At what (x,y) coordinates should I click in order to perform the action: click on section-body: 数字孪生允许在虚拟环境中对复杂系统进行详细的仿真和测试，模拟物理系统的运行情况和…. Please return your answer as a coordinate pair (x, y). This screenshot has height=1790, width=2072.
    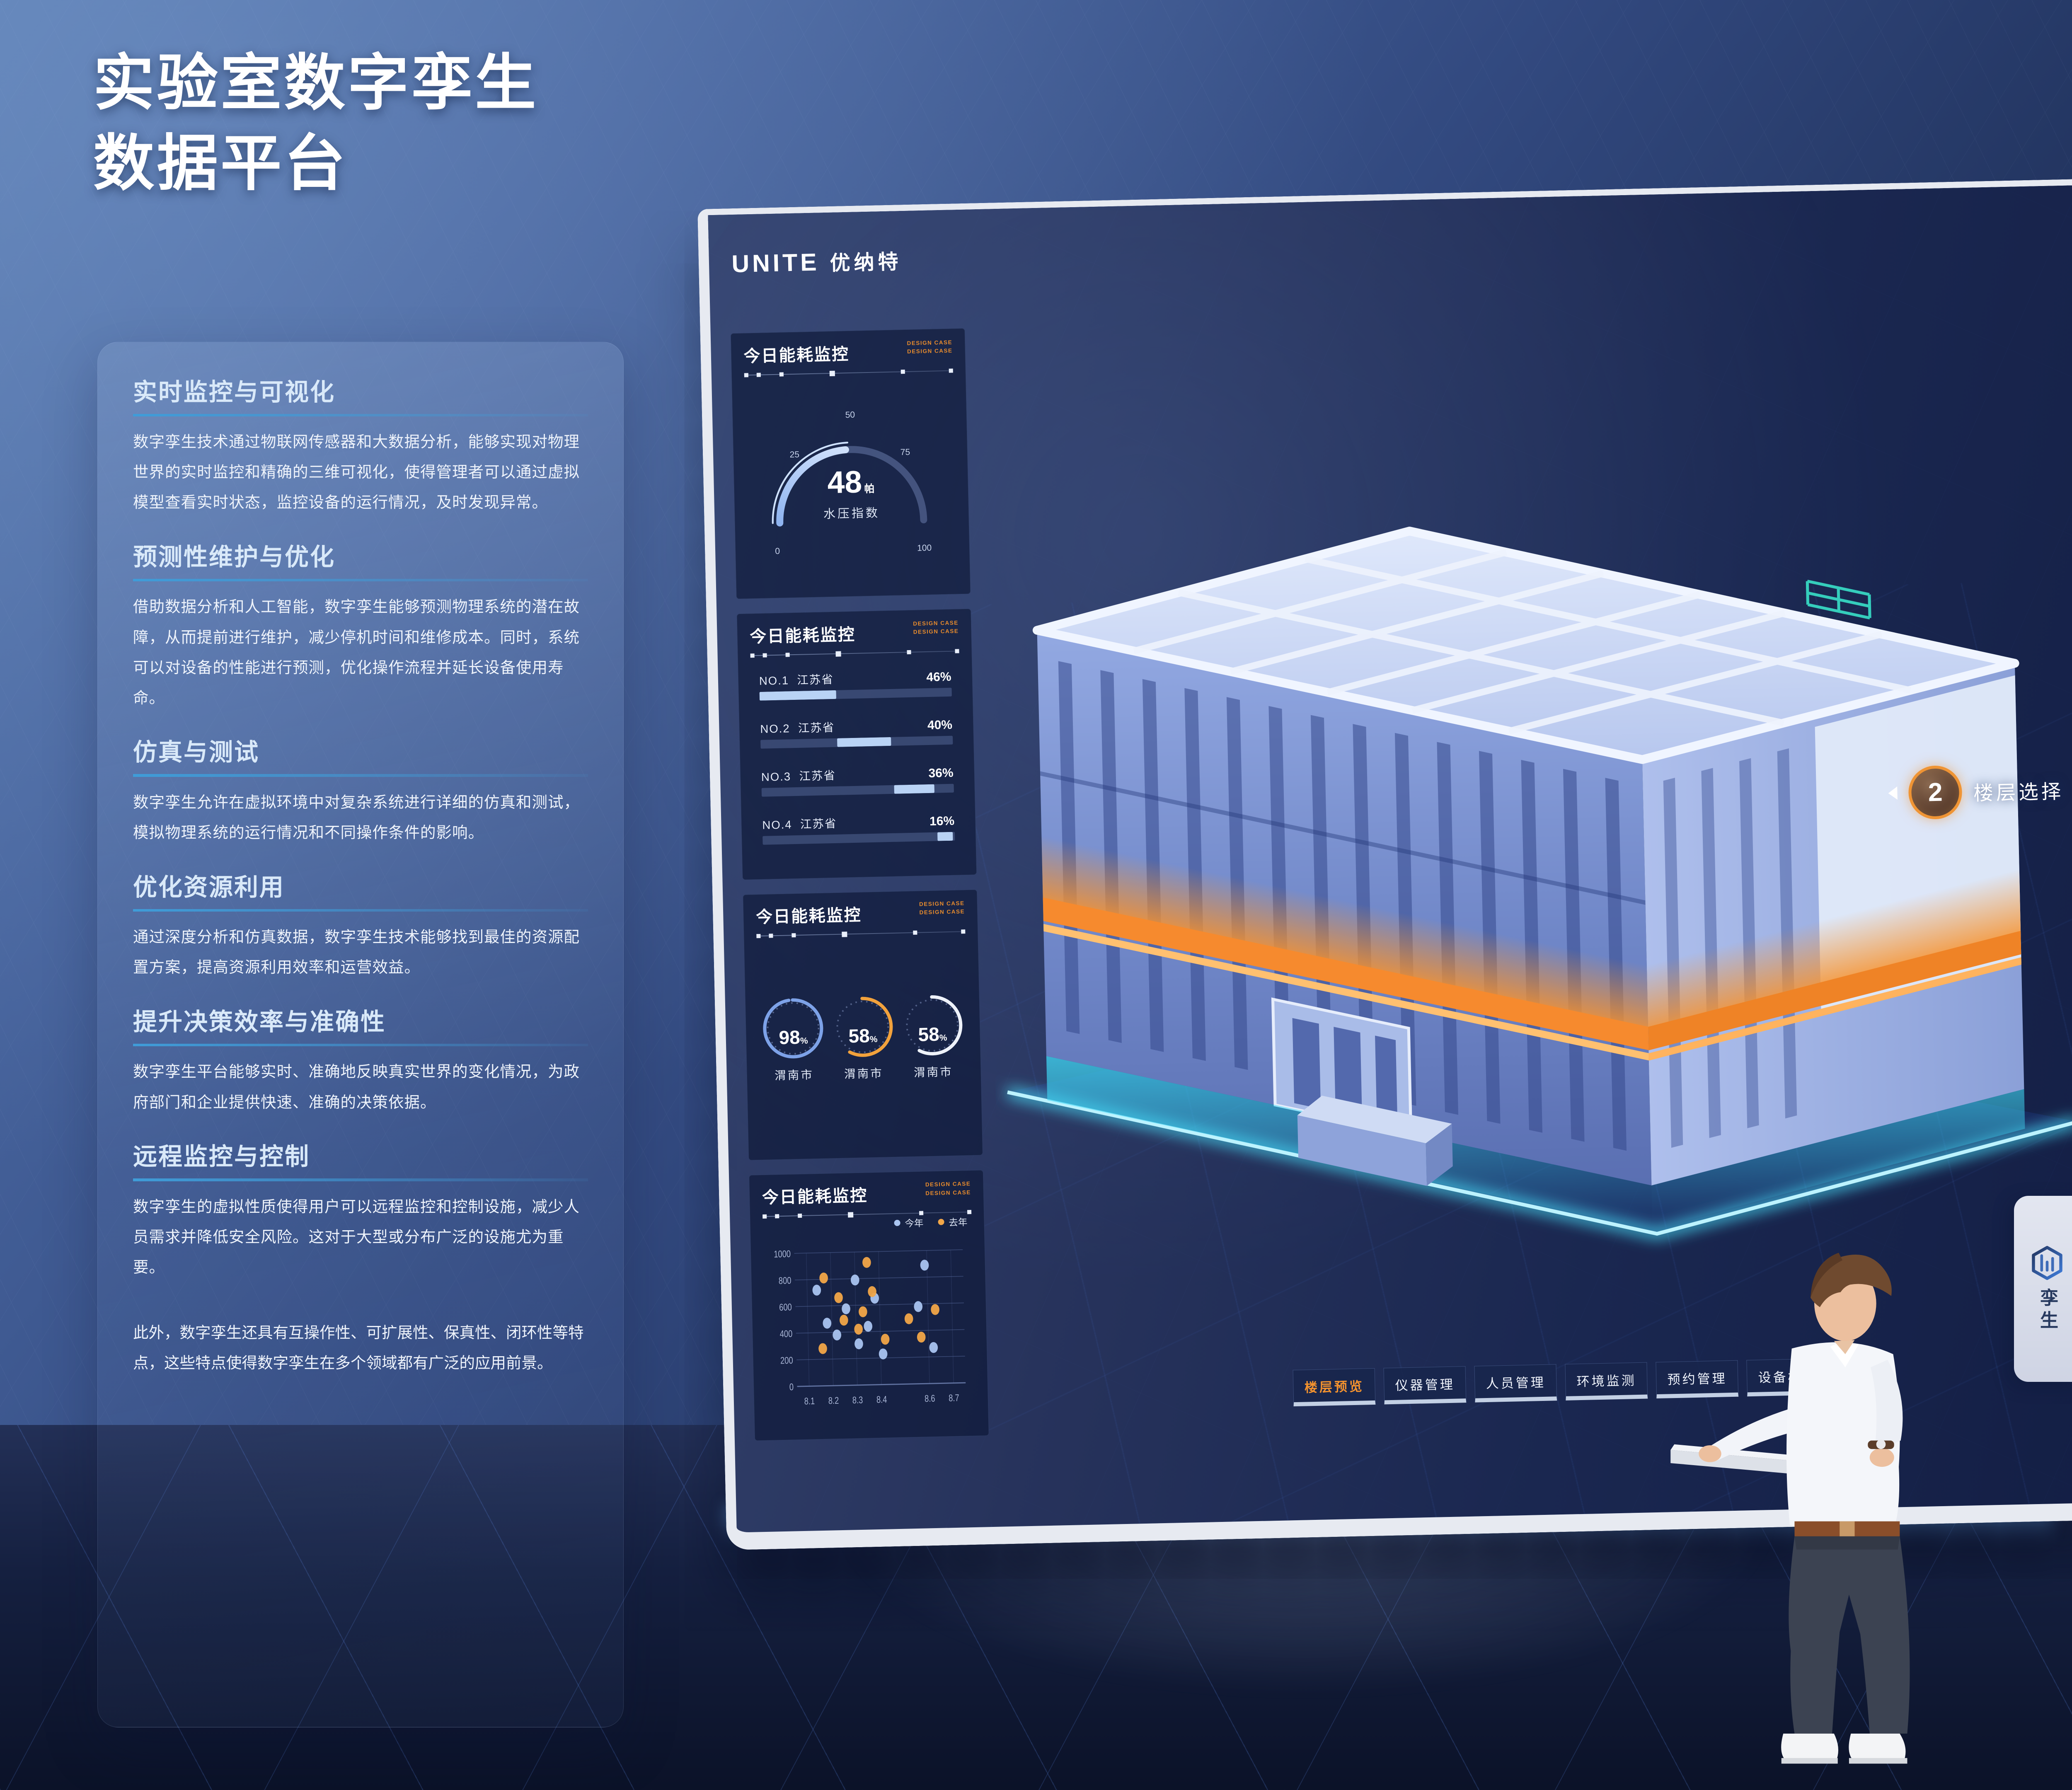
    Looking at the image, I should click on (356, 818).